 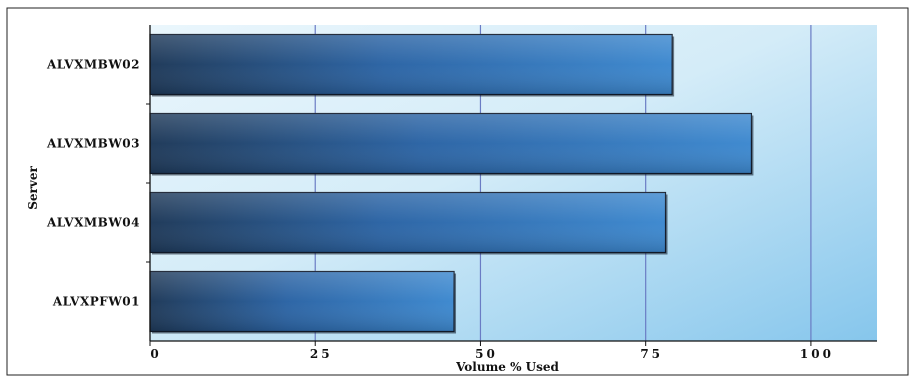 I want to click on y-tick-label: ALVXMBW04, so click(x=93, y=223).